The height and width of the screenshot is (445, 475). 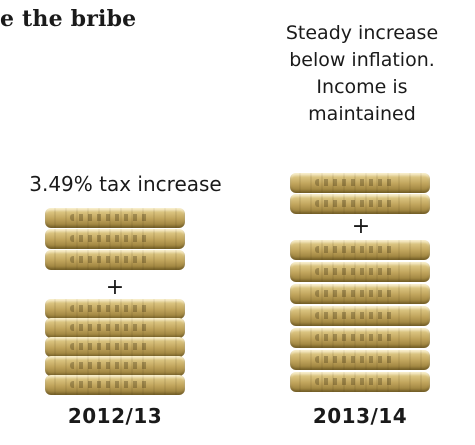 I want to click on headline: e the bribe, so click(x=68, y=19).